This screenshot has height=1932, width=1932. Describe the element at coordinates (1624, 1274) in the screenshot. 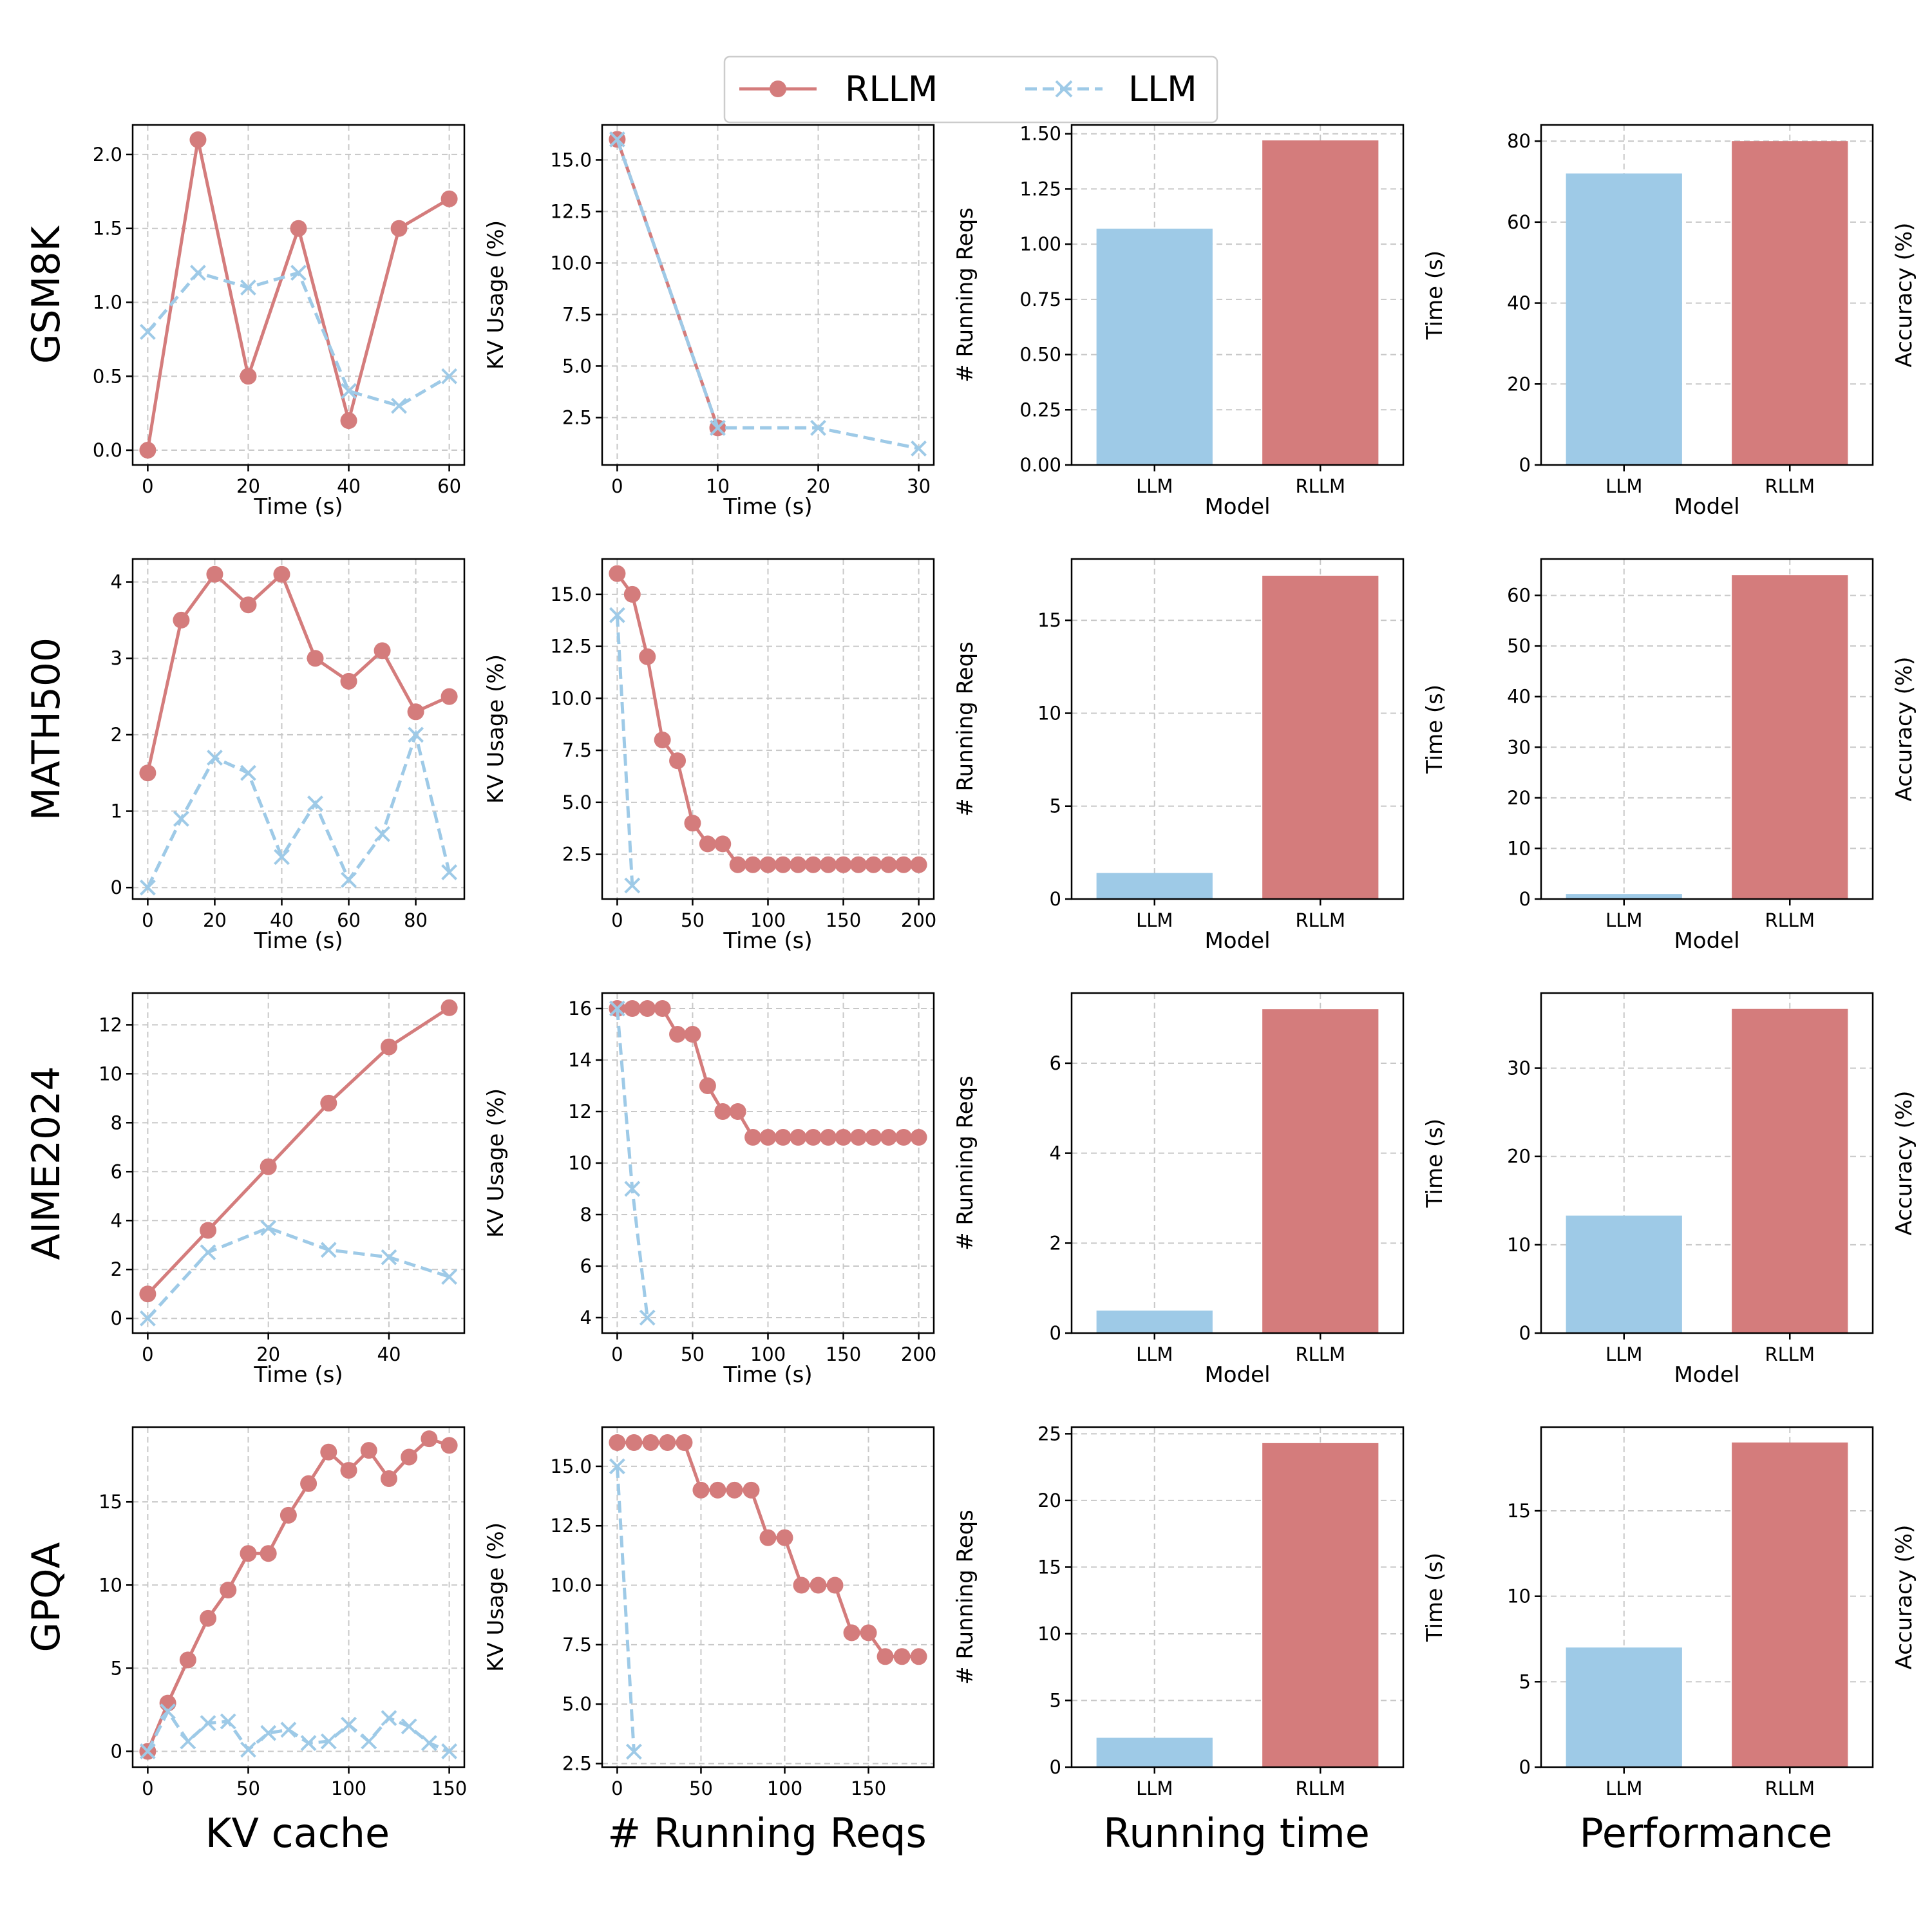

I see `bar-llm` at that location.